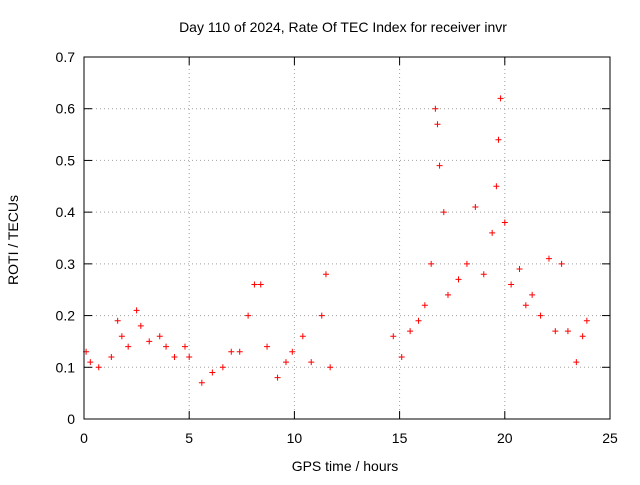 The height and width of the screenshot is (485, 640). I want to click on y-tick-label: 0.2, so click(66, 316).